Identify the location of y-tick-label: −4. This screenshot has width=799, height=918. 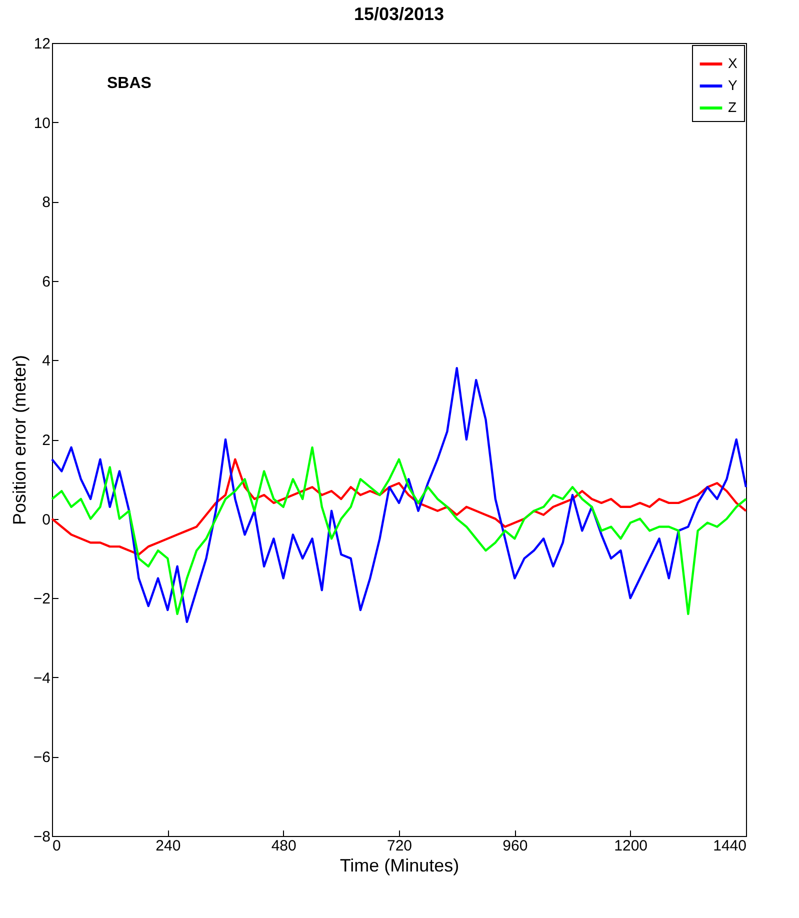
(41, 678).